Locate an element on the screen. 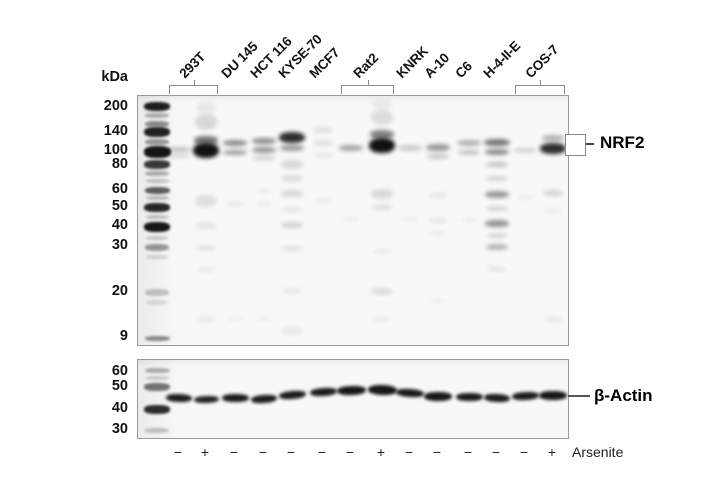 The image size is (723, 487). kda-marker: 40 is located at coordinates (119, 408).